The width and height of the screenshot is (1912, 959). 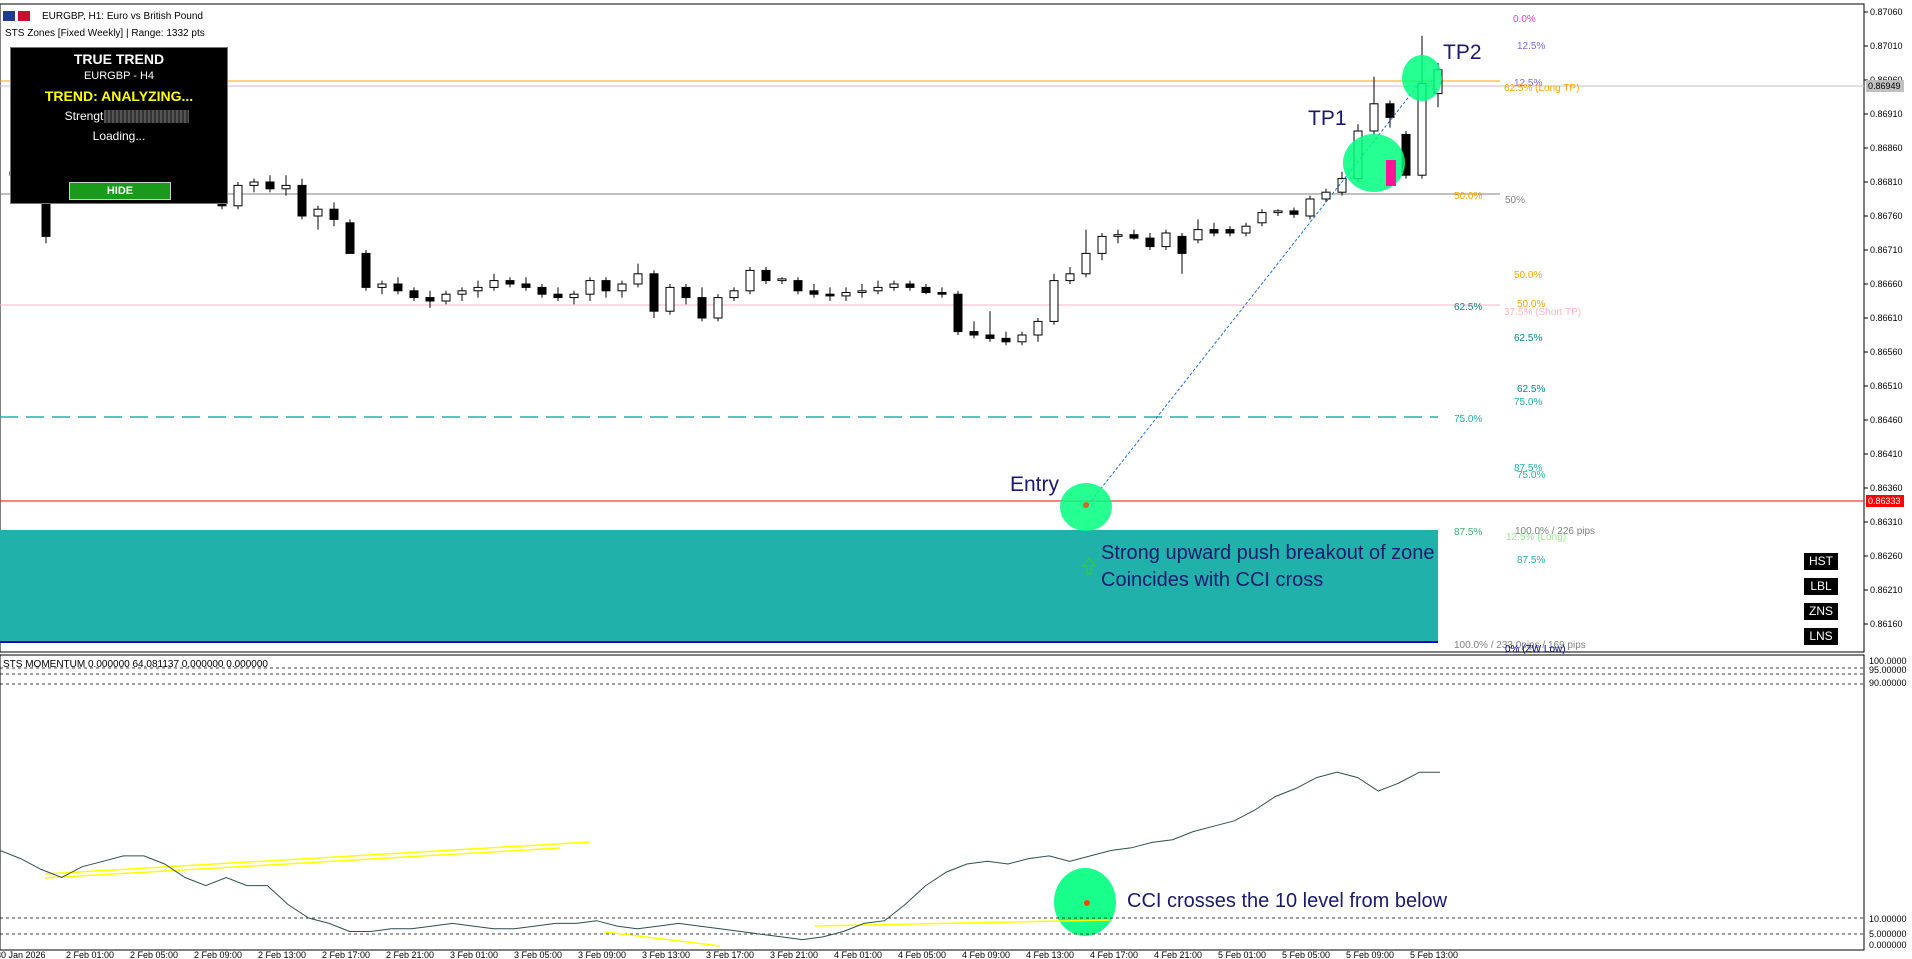 I want to click on time-tick-label: 5 Feb 09:00, so click(x=1370, y=954).